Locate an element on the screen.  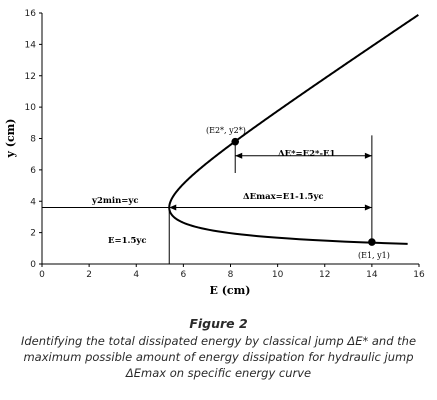
x-tick-label-16: 16 is located at coordinates (419, 275).